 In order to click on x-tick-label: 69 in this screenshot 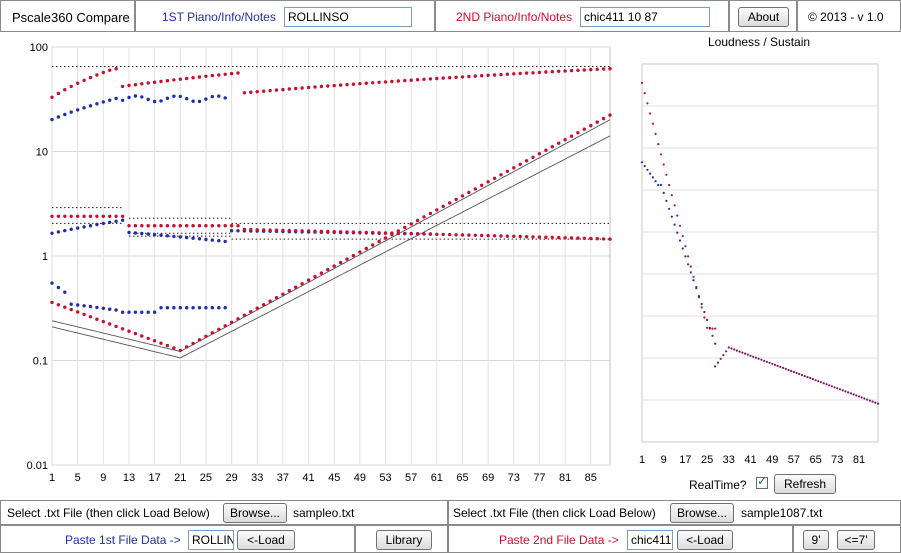, I will do `click(488, 478)`.